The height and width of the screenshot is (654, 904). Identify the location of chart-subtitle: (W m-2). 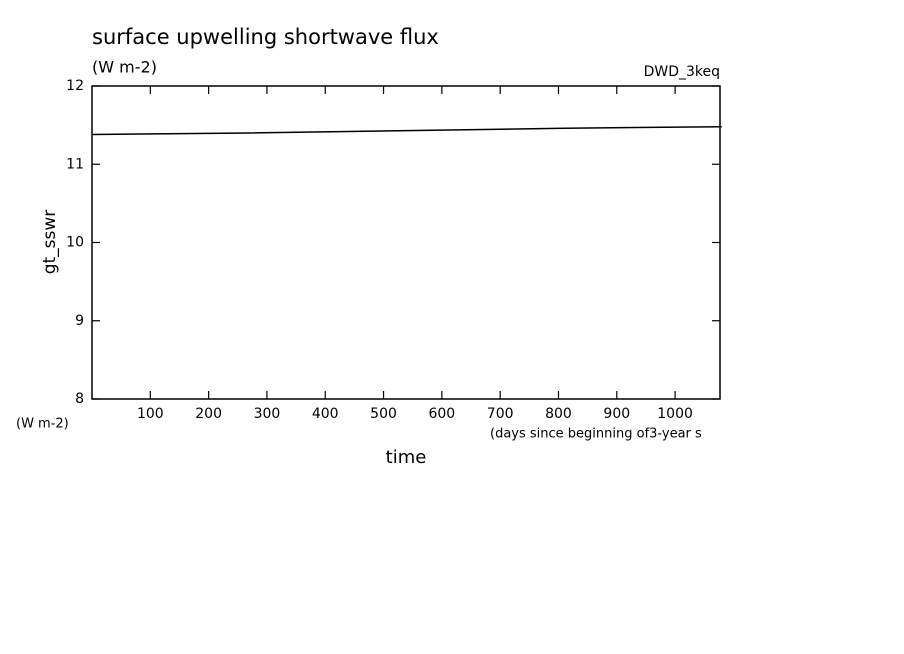
(124, 67).